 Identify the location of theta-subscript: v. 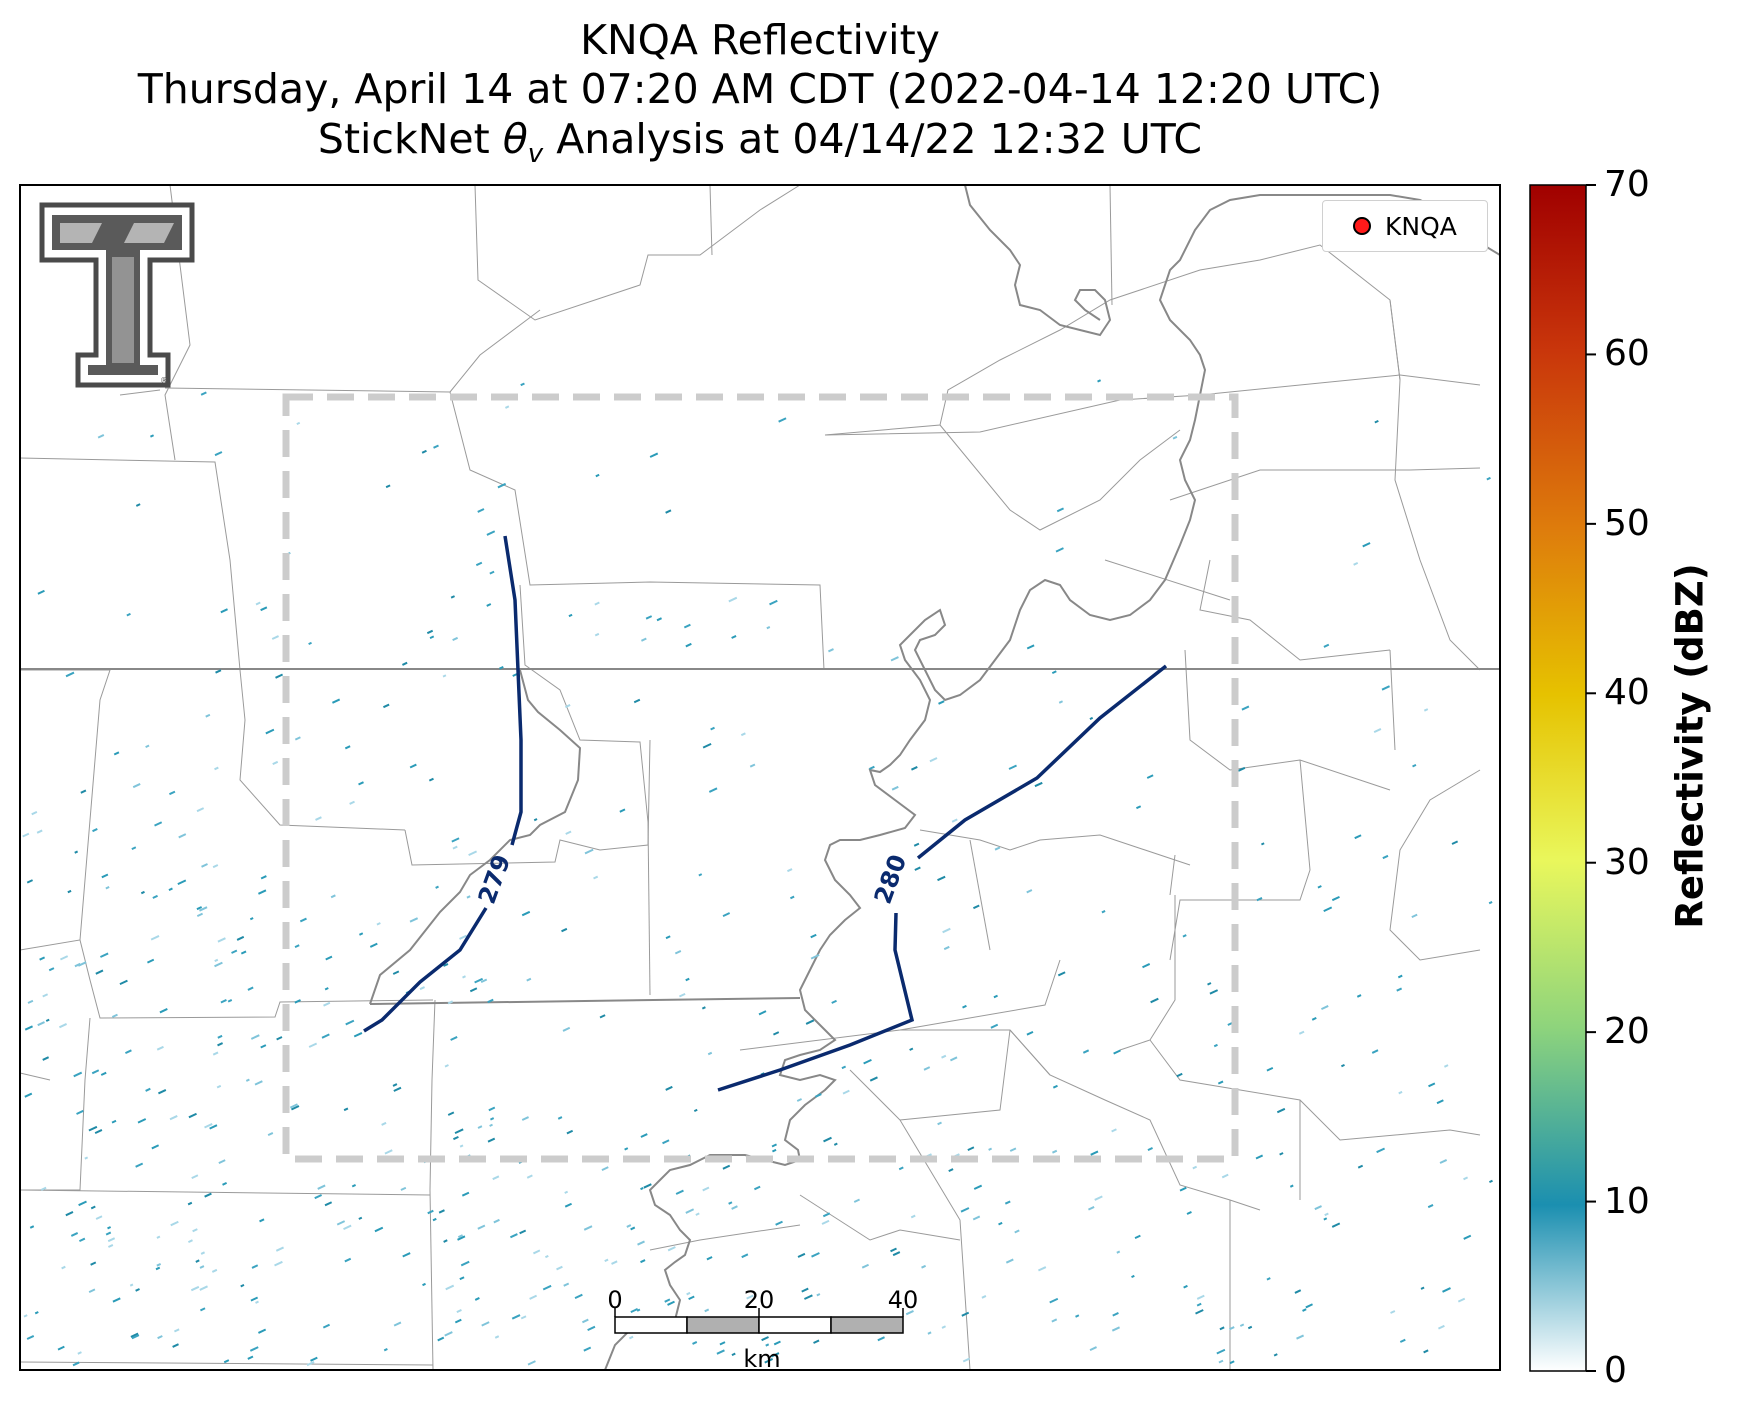
(535, 154).